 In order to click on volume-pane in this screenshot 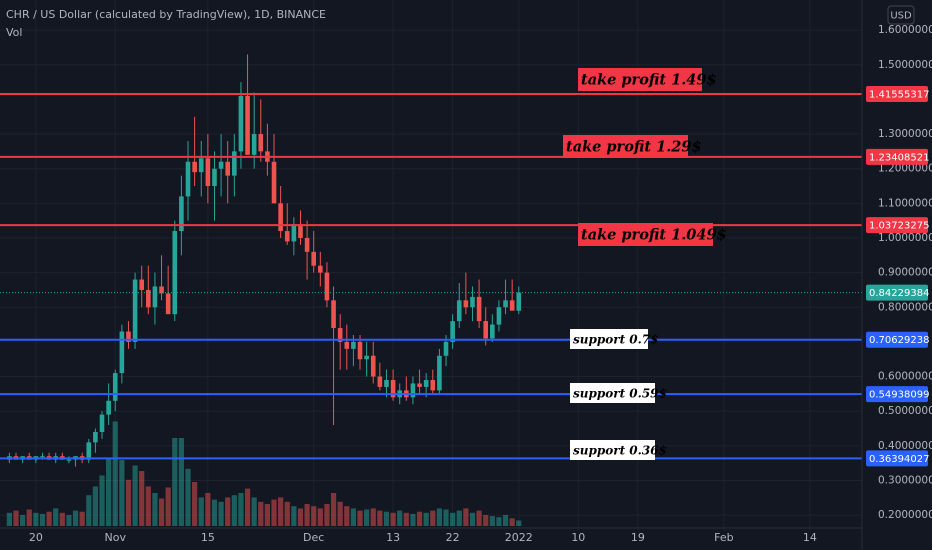, I will do `click(264, 473)`.